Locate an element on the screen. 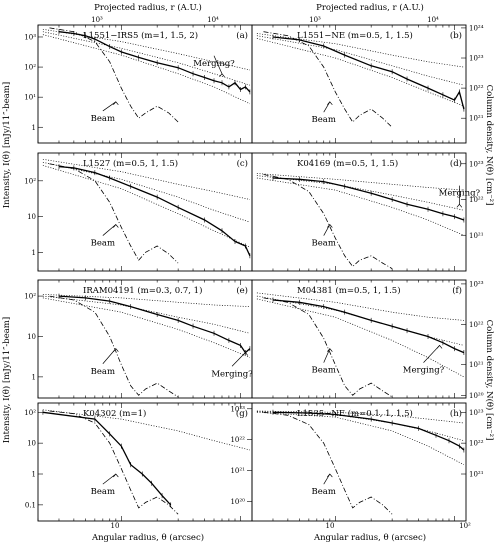  panel-letter: (a) is located at coordinates (242, 35).